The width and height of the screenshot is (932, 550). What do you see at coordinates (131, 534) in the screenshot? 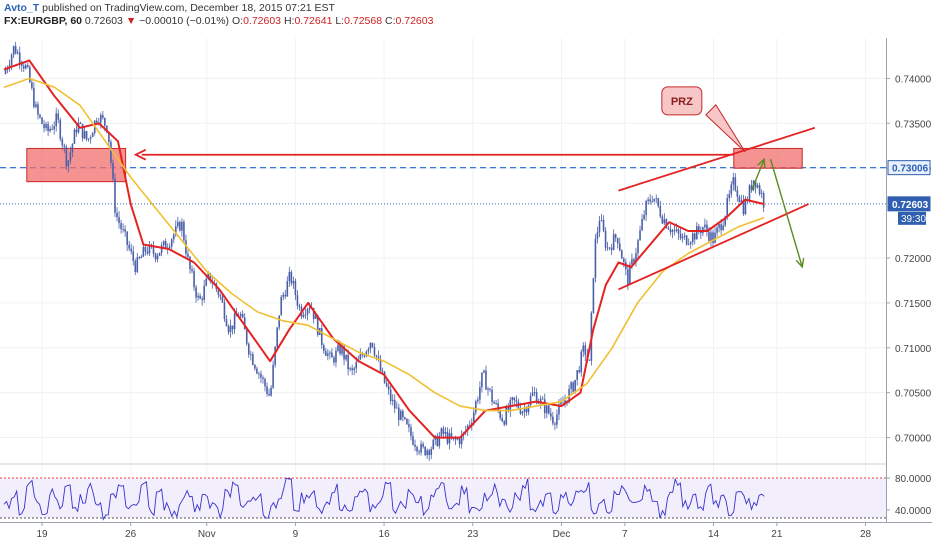
I see `time-tick-label: 26` at bounding box center [131, 534].